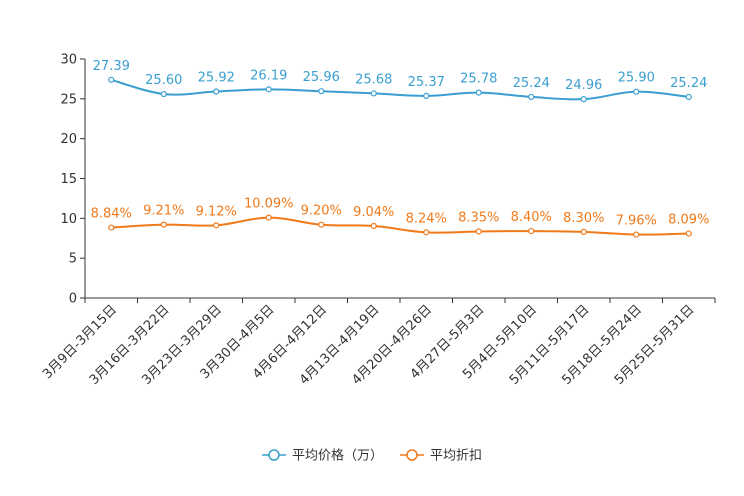  Describe the element at coordinates (269, 204) in the screenshot. I see `data-label: 10.09%` at that location.